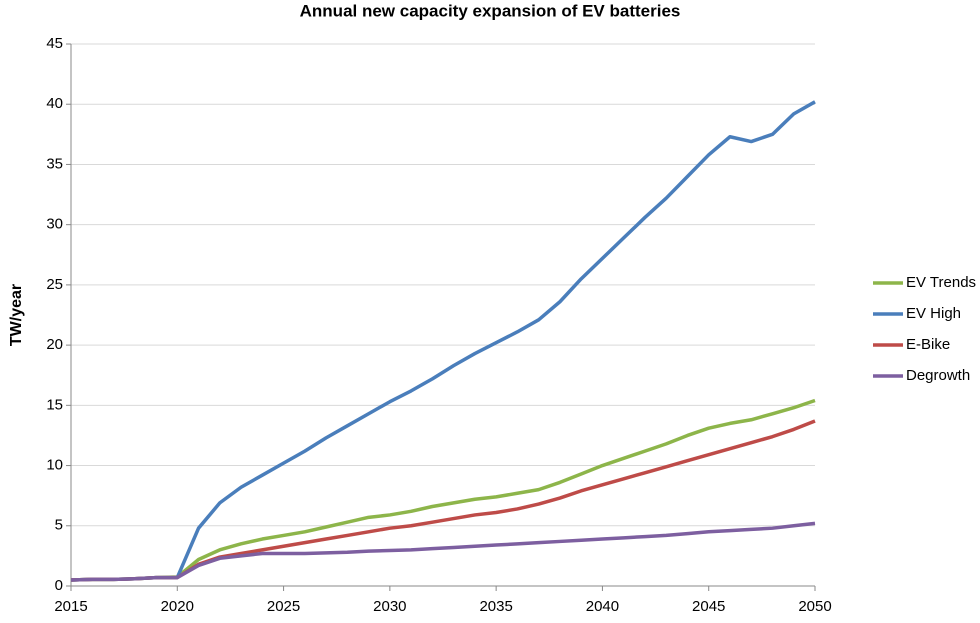 The width and height of the screenshot is (980, 623). What do you see at coordinates (283, 606) in the screenshot?
I see `x-tick-label: 2025` at bounding box center [283, 606].